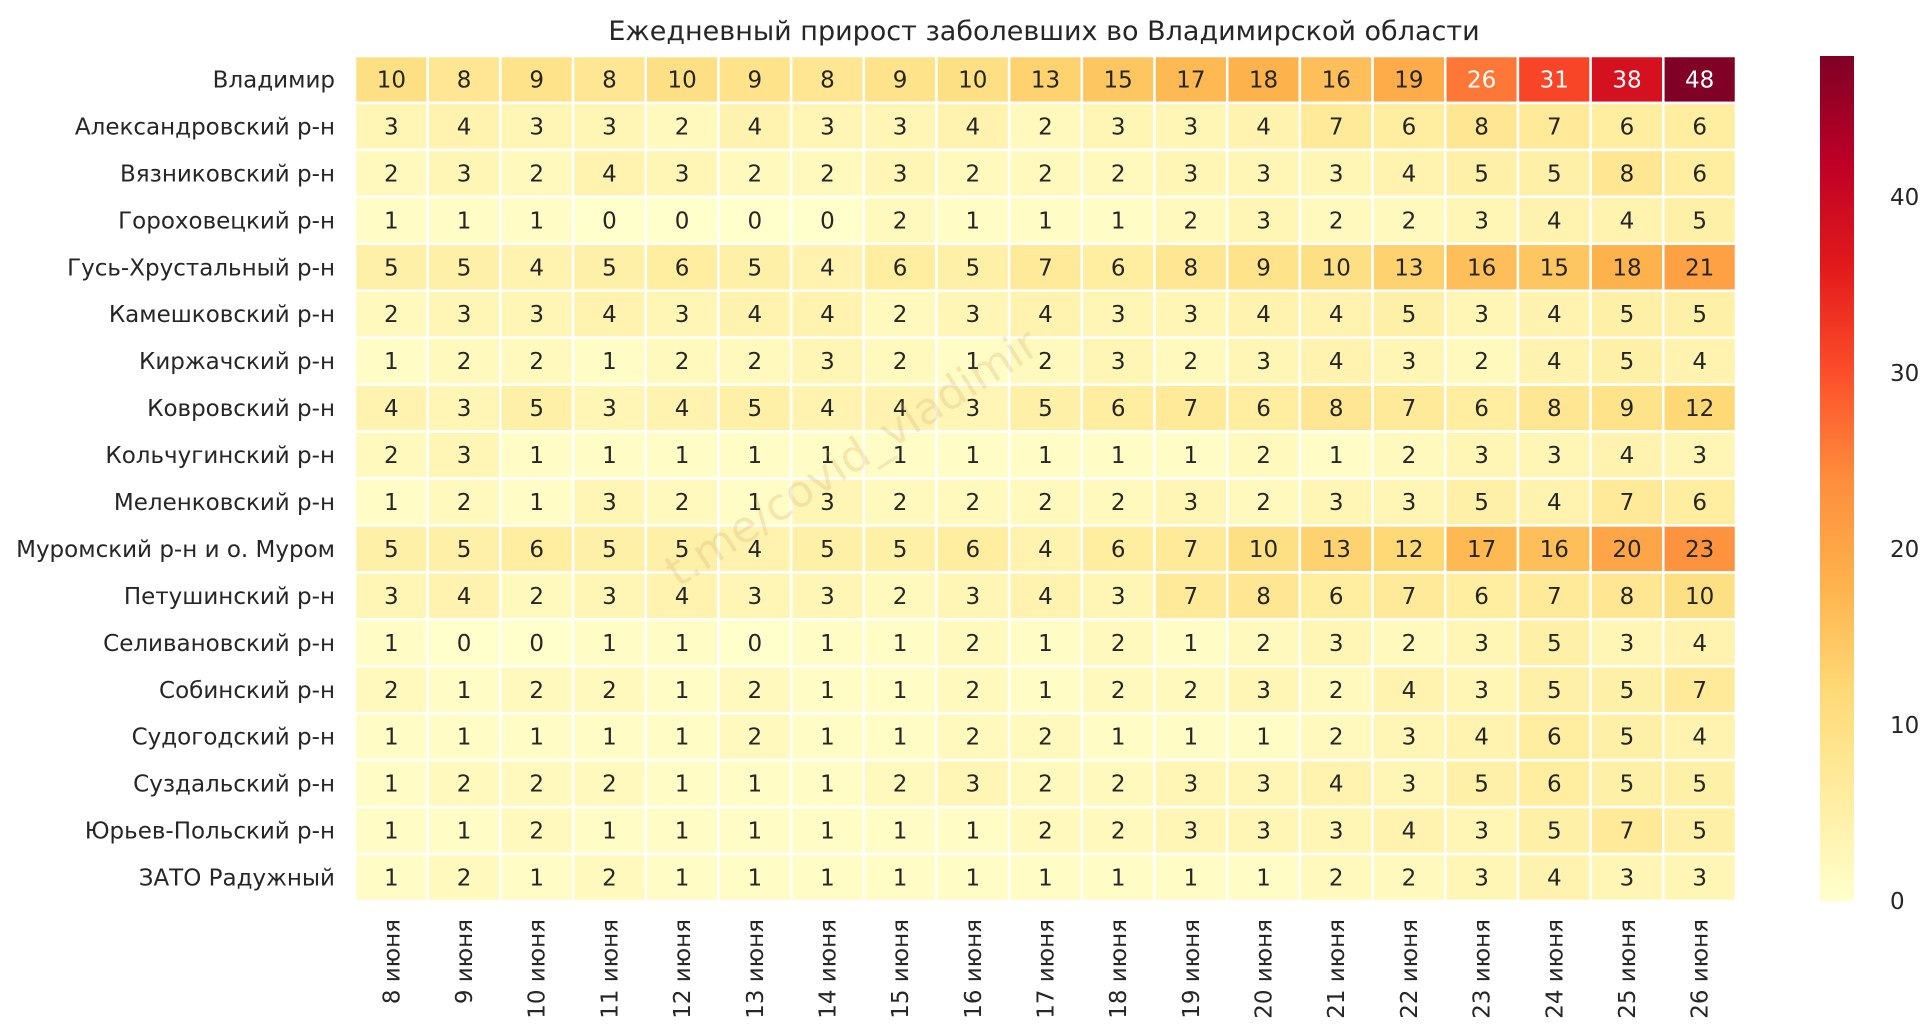 The height and width of the screenshot is (1029, 1920). What do you see at coordinates (233, 738) in the screenshot?
I see `row-label: Судогодский р-н` at bounding box center [233, 738].